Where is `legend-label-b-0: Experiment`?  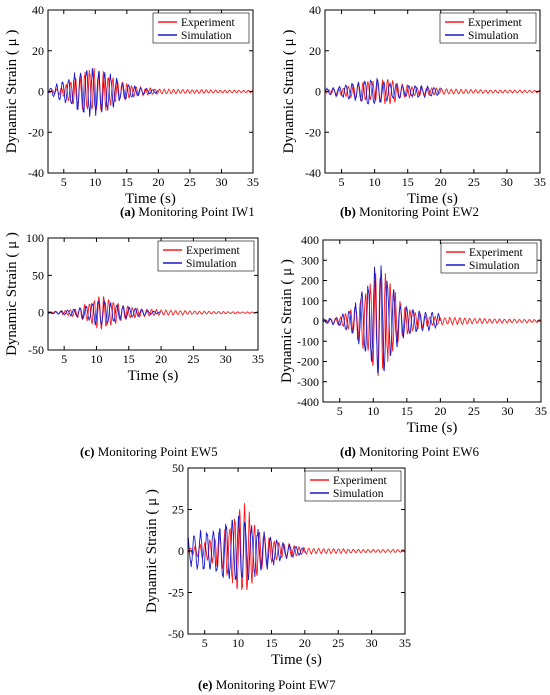
legend-label-b-0: Experiment is located at coordinates (495, 23).